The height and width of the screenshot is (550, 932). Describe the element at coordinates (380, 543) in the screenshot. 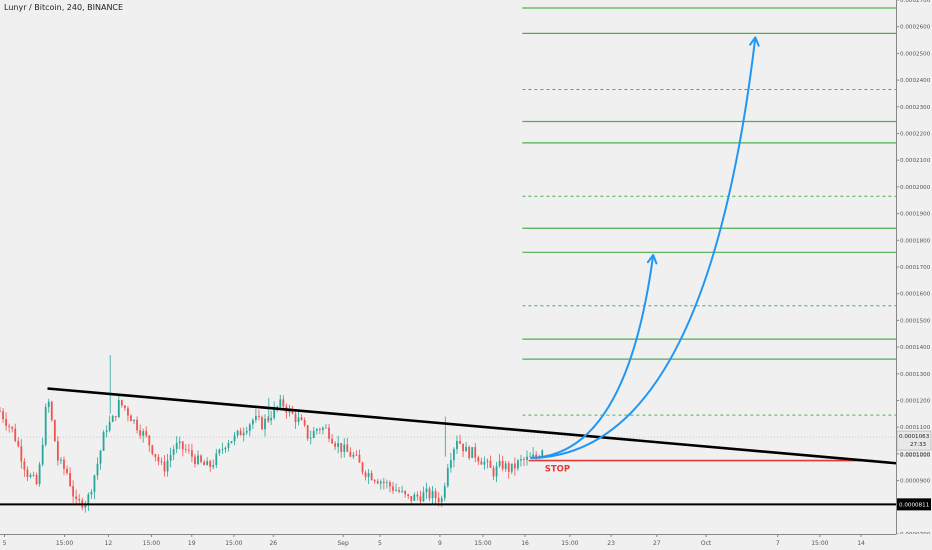

I see `time-tick-label-8: 5` at that location.